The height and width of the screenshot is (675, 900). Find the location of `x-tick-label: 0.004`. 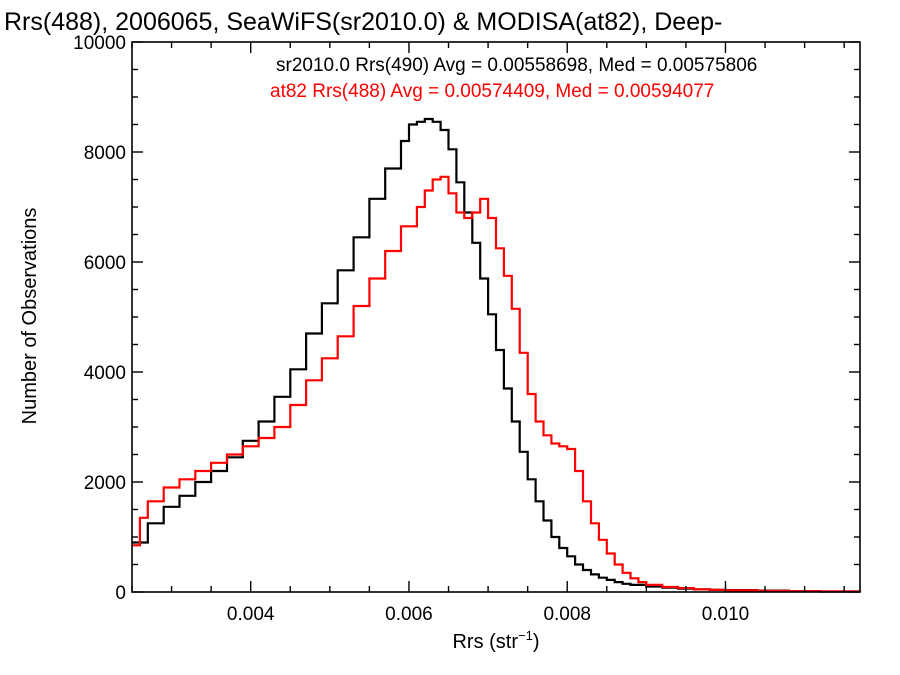

x-tick-label: 0.004 is located at coordinates (251, 614).